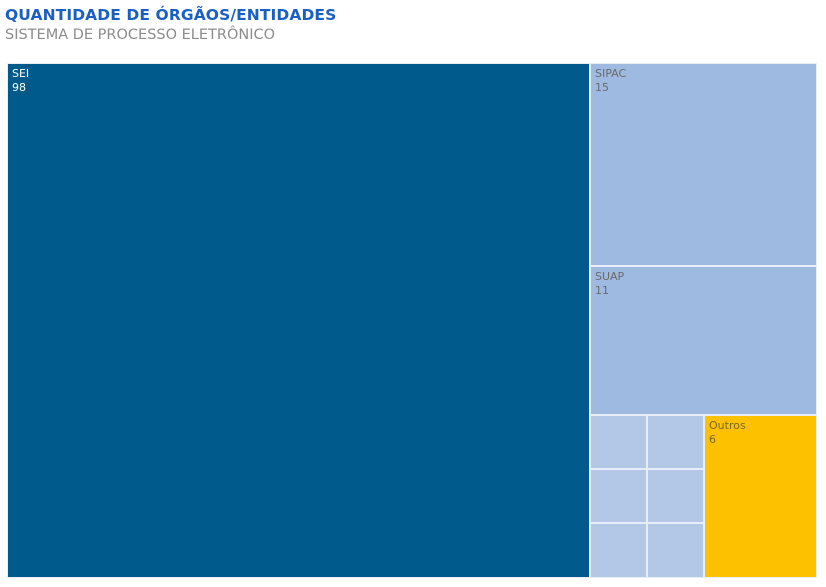  Describe the element at coordinates (611, 73) in the screenshot. I see `cell-label: SIPAC` at that location.